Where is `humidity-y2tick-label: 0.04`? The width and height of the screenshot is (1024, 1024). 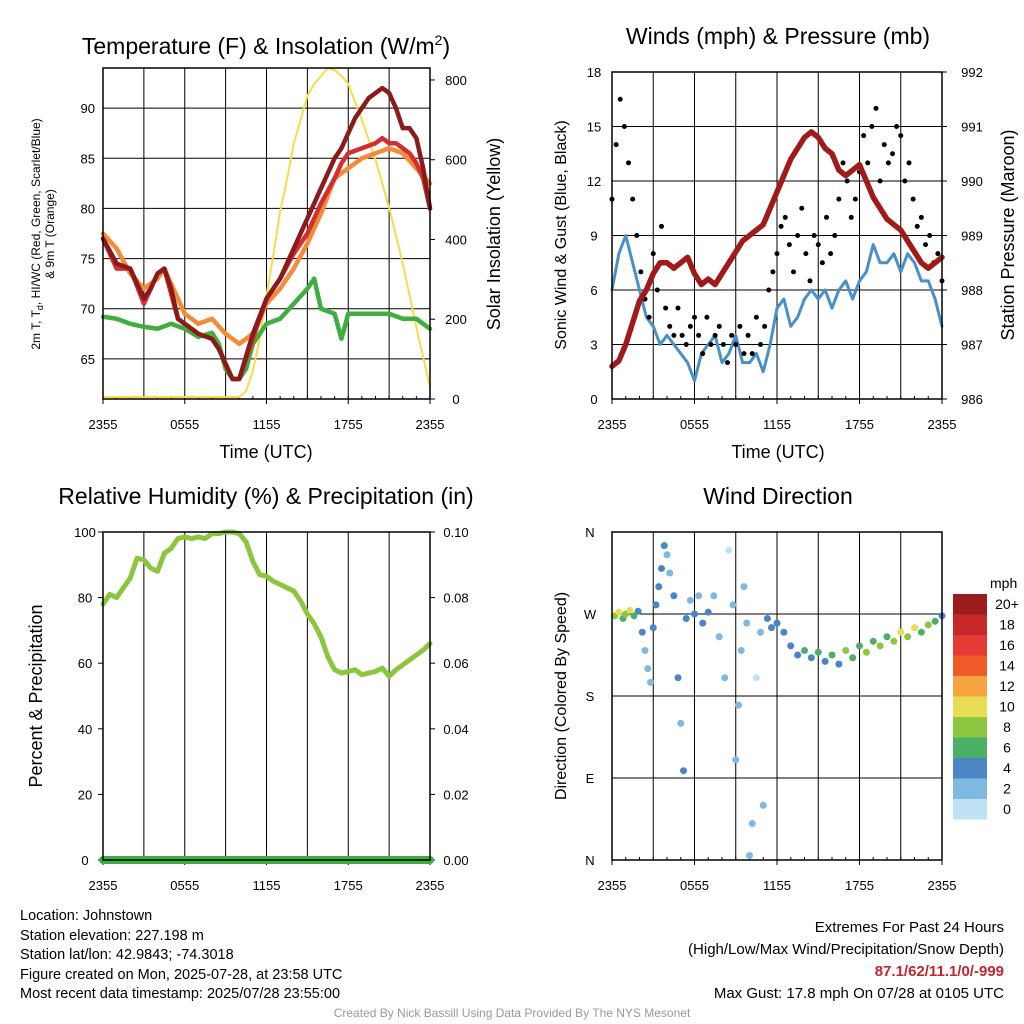
humidity-y2tick-label: 0.04 is located at coordinates (455, 729).